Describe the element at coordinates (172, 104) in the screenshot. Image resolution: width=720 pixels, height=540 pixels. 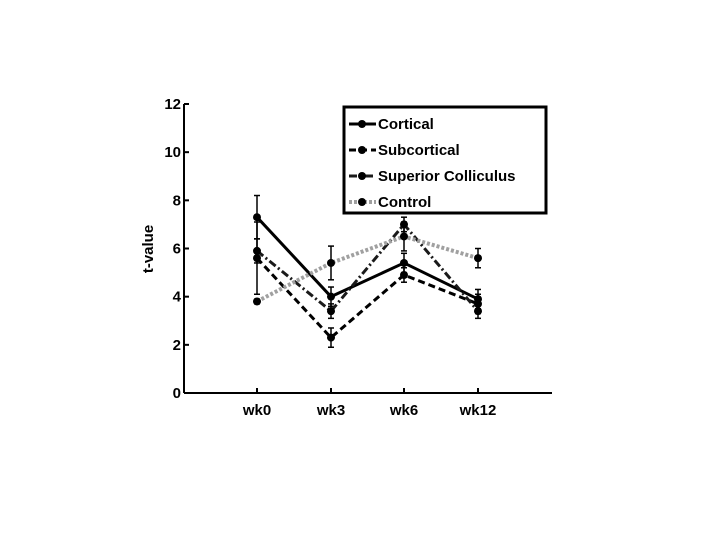
I see `y-tick-label: 12` at that location.